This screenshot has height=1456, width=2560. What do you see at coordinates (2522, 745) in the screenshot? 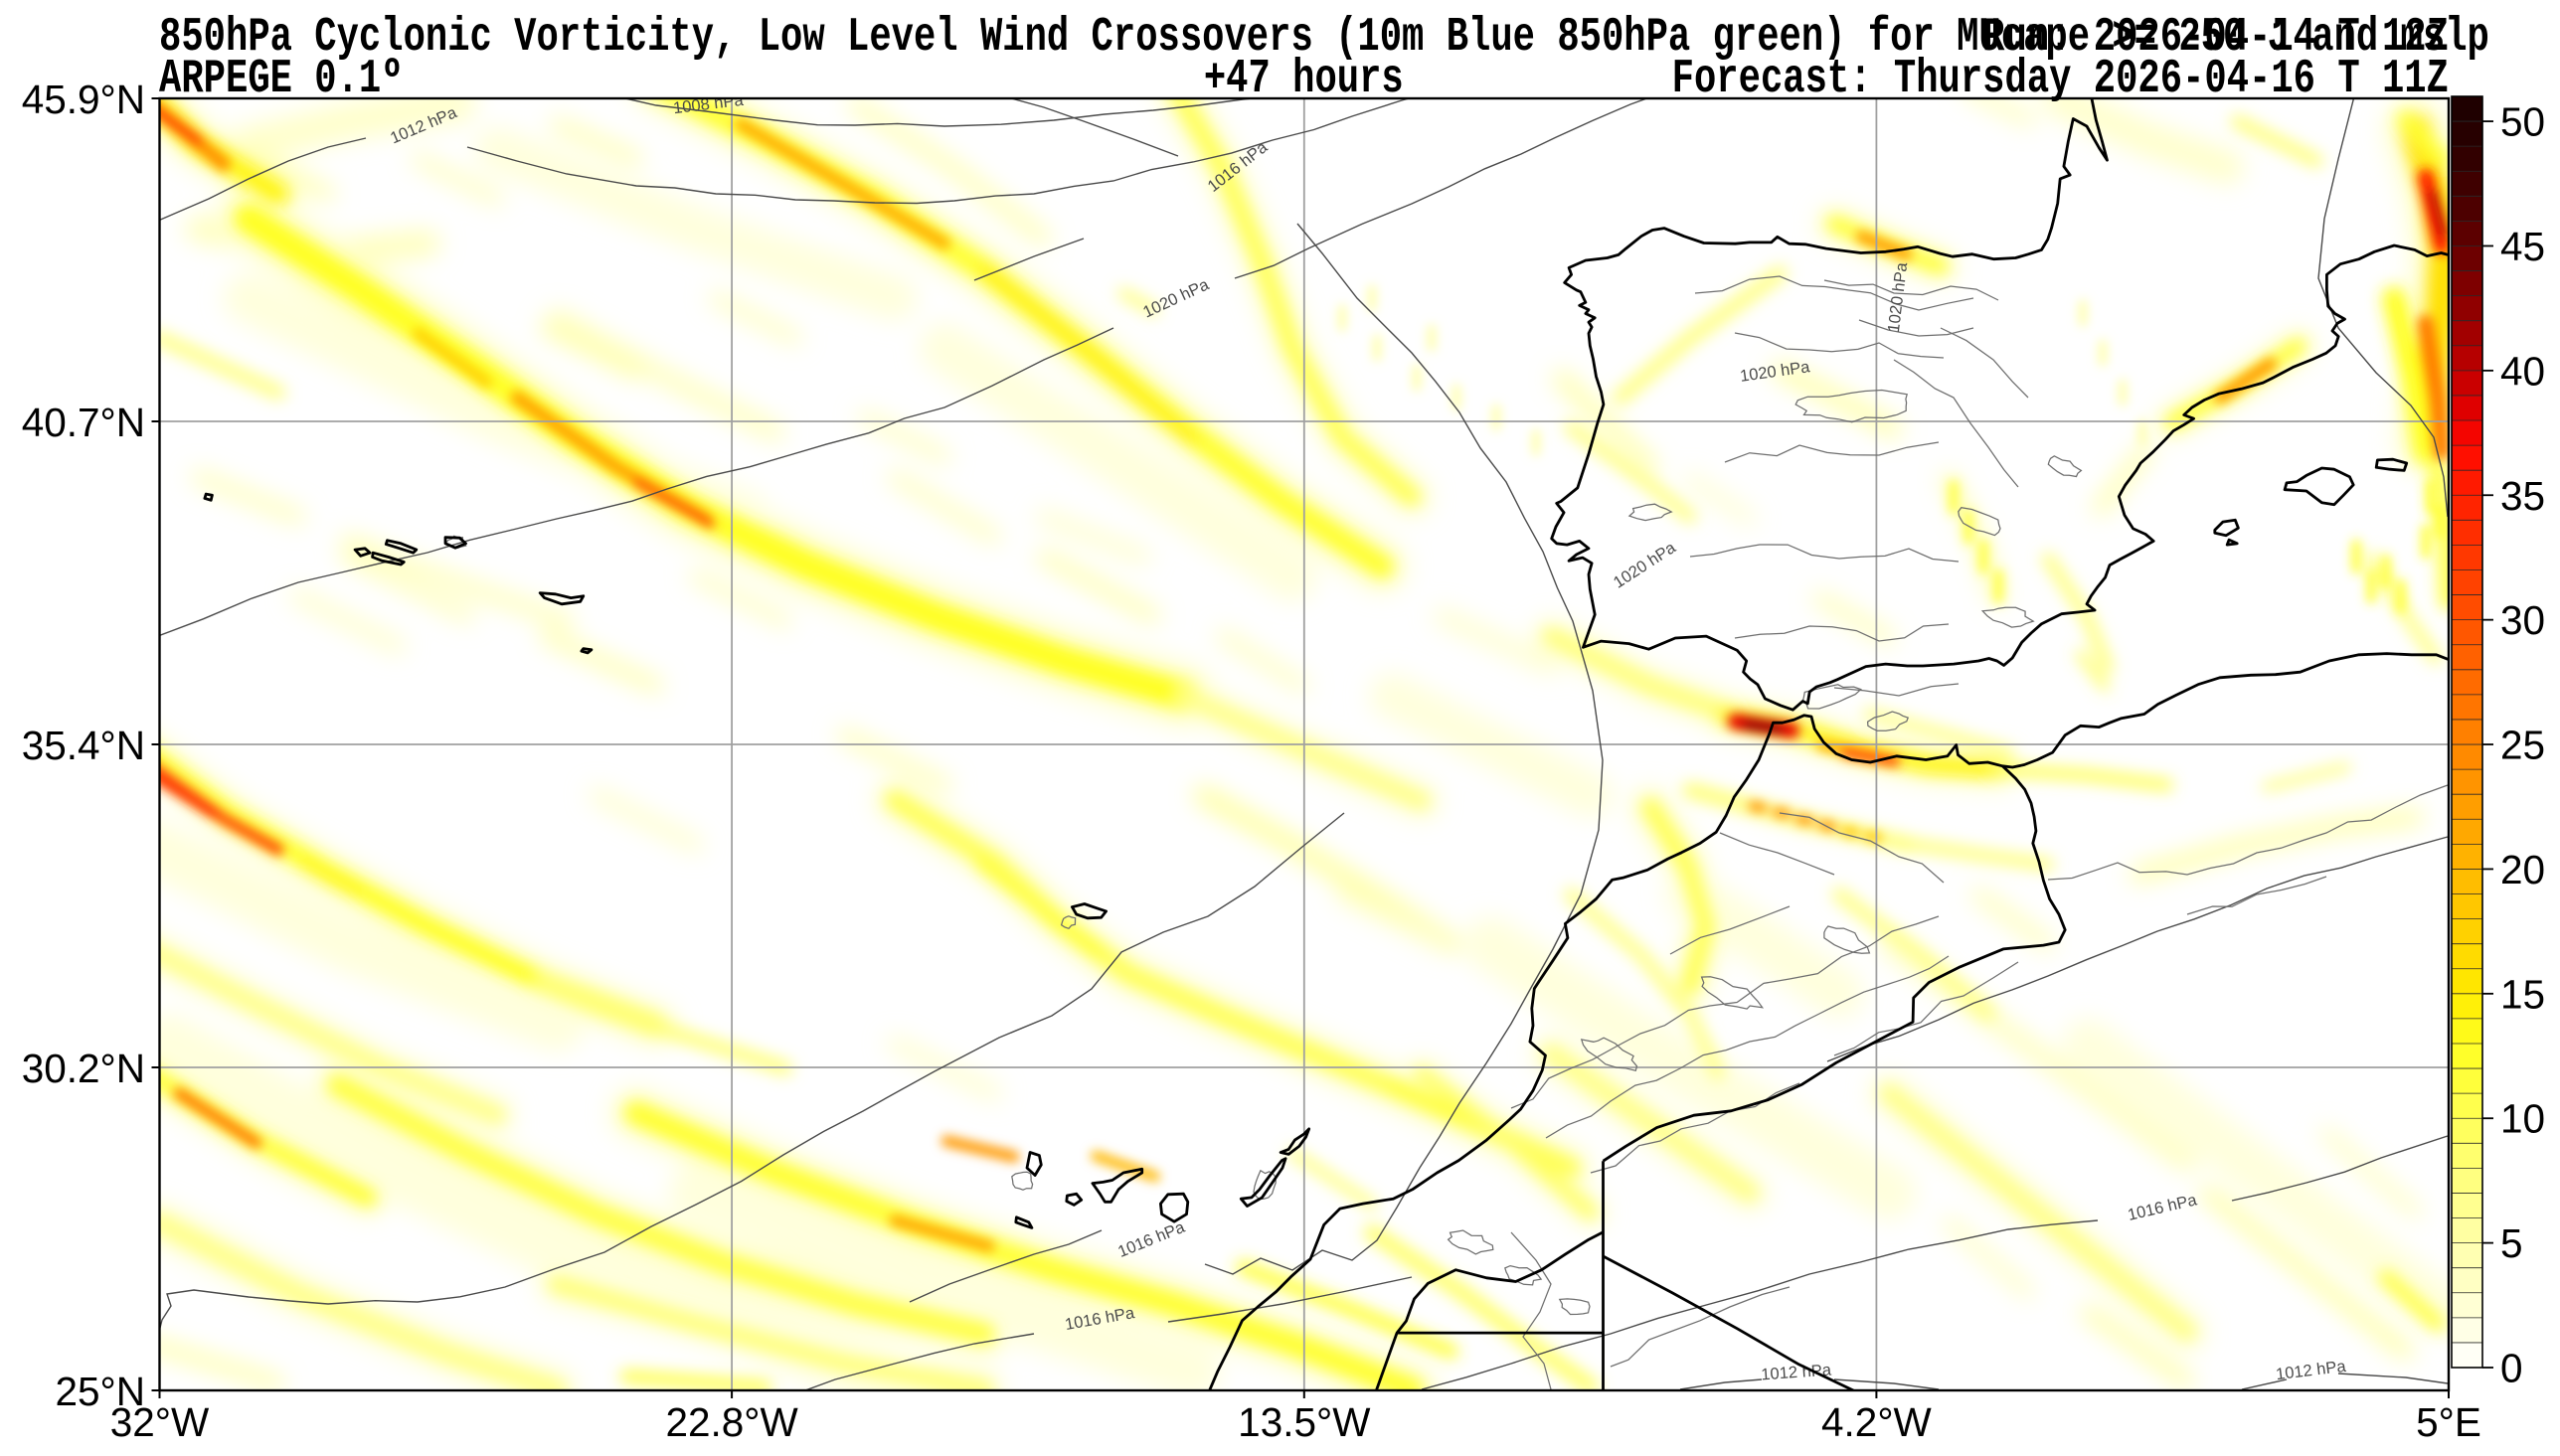
I see `svg-text: 25` at bounding box center [2522, 745].